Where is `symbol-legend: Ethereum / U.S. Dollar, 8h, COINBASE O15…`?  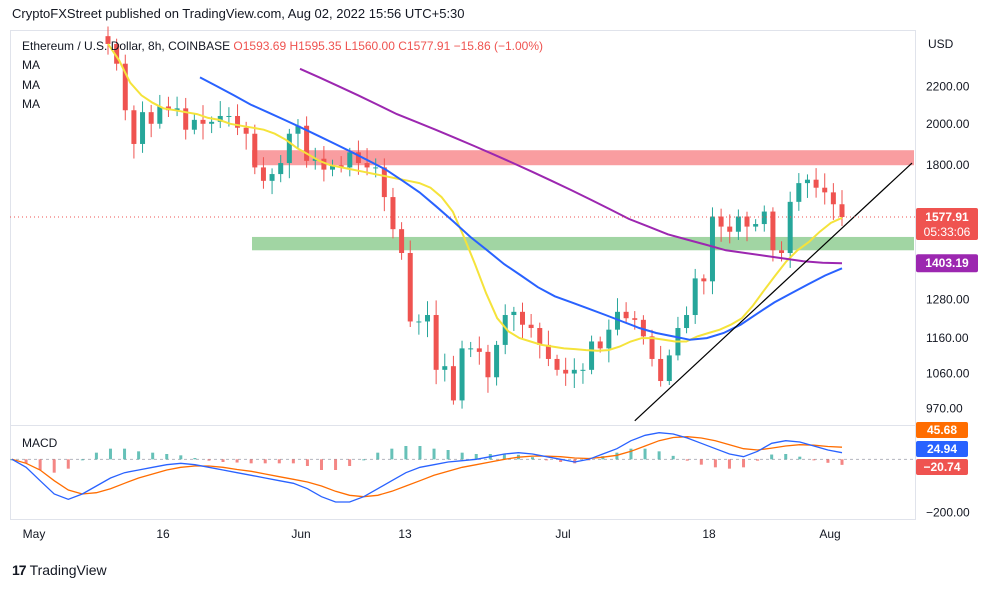
symbol-legend: Ethereum / U.S. Dollar, 8h, COINBASE O15… is located at coordinates (282, 46).